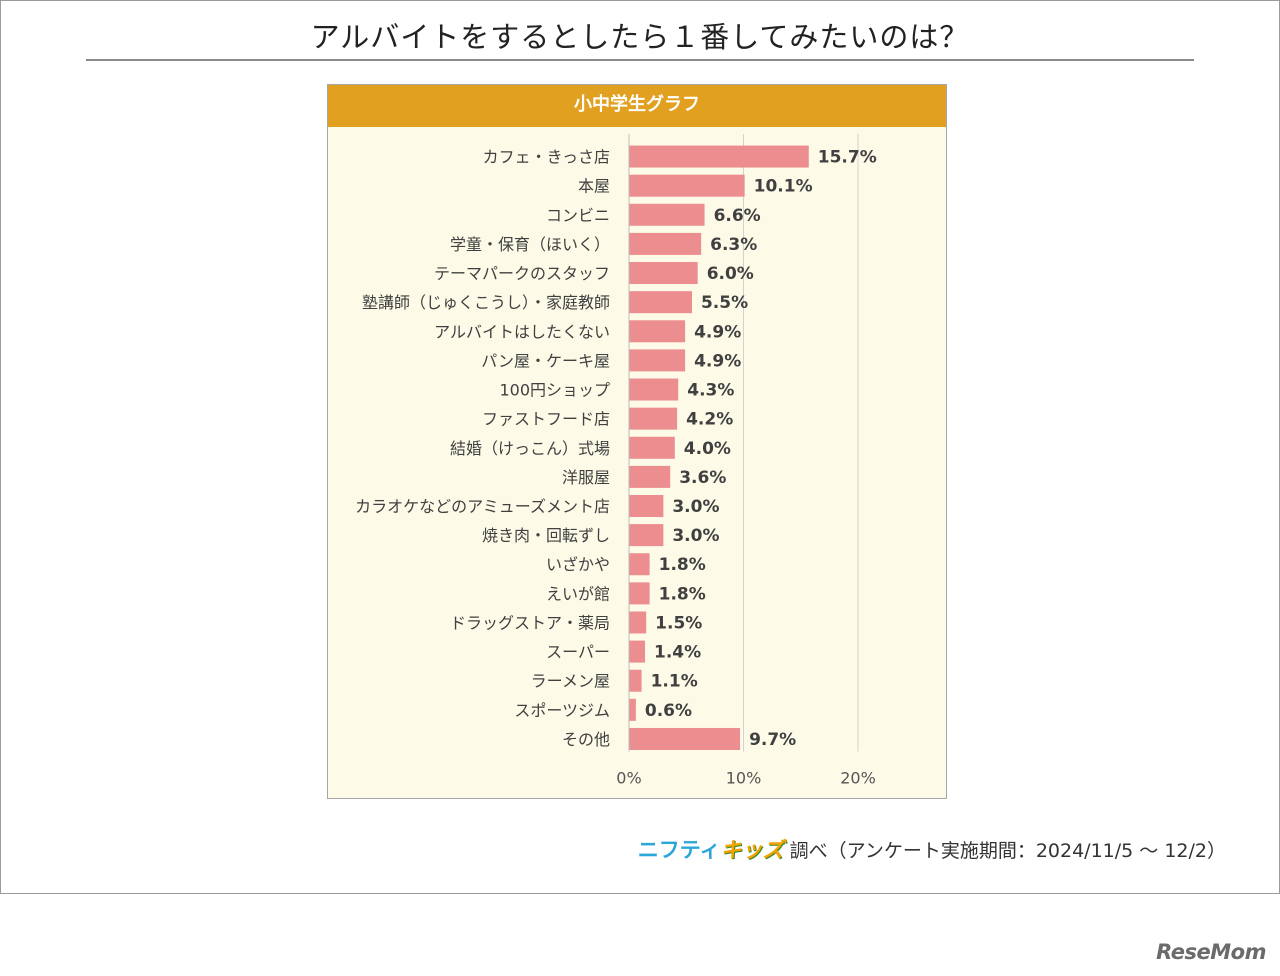  Describe the element at coordinates (530, 622) in the screenshot. I see `category-label: ドラッグストア・薬局` at that location.